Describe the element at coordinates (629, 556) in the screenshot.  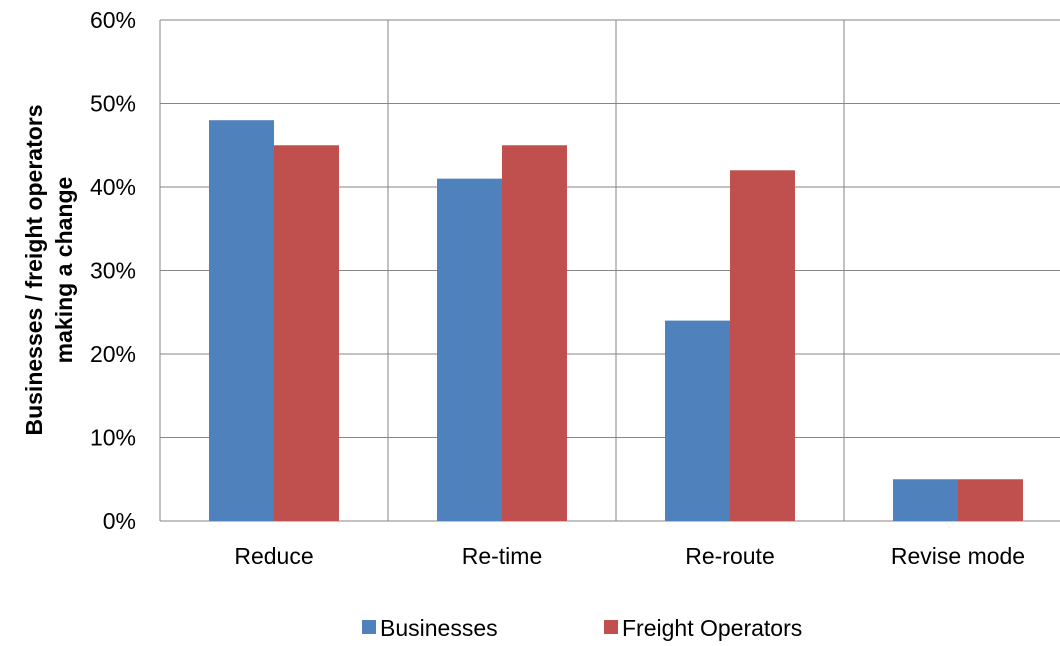
I see `x-tick-labels: Reduce Re-time Re-route Revise mode` at that location.